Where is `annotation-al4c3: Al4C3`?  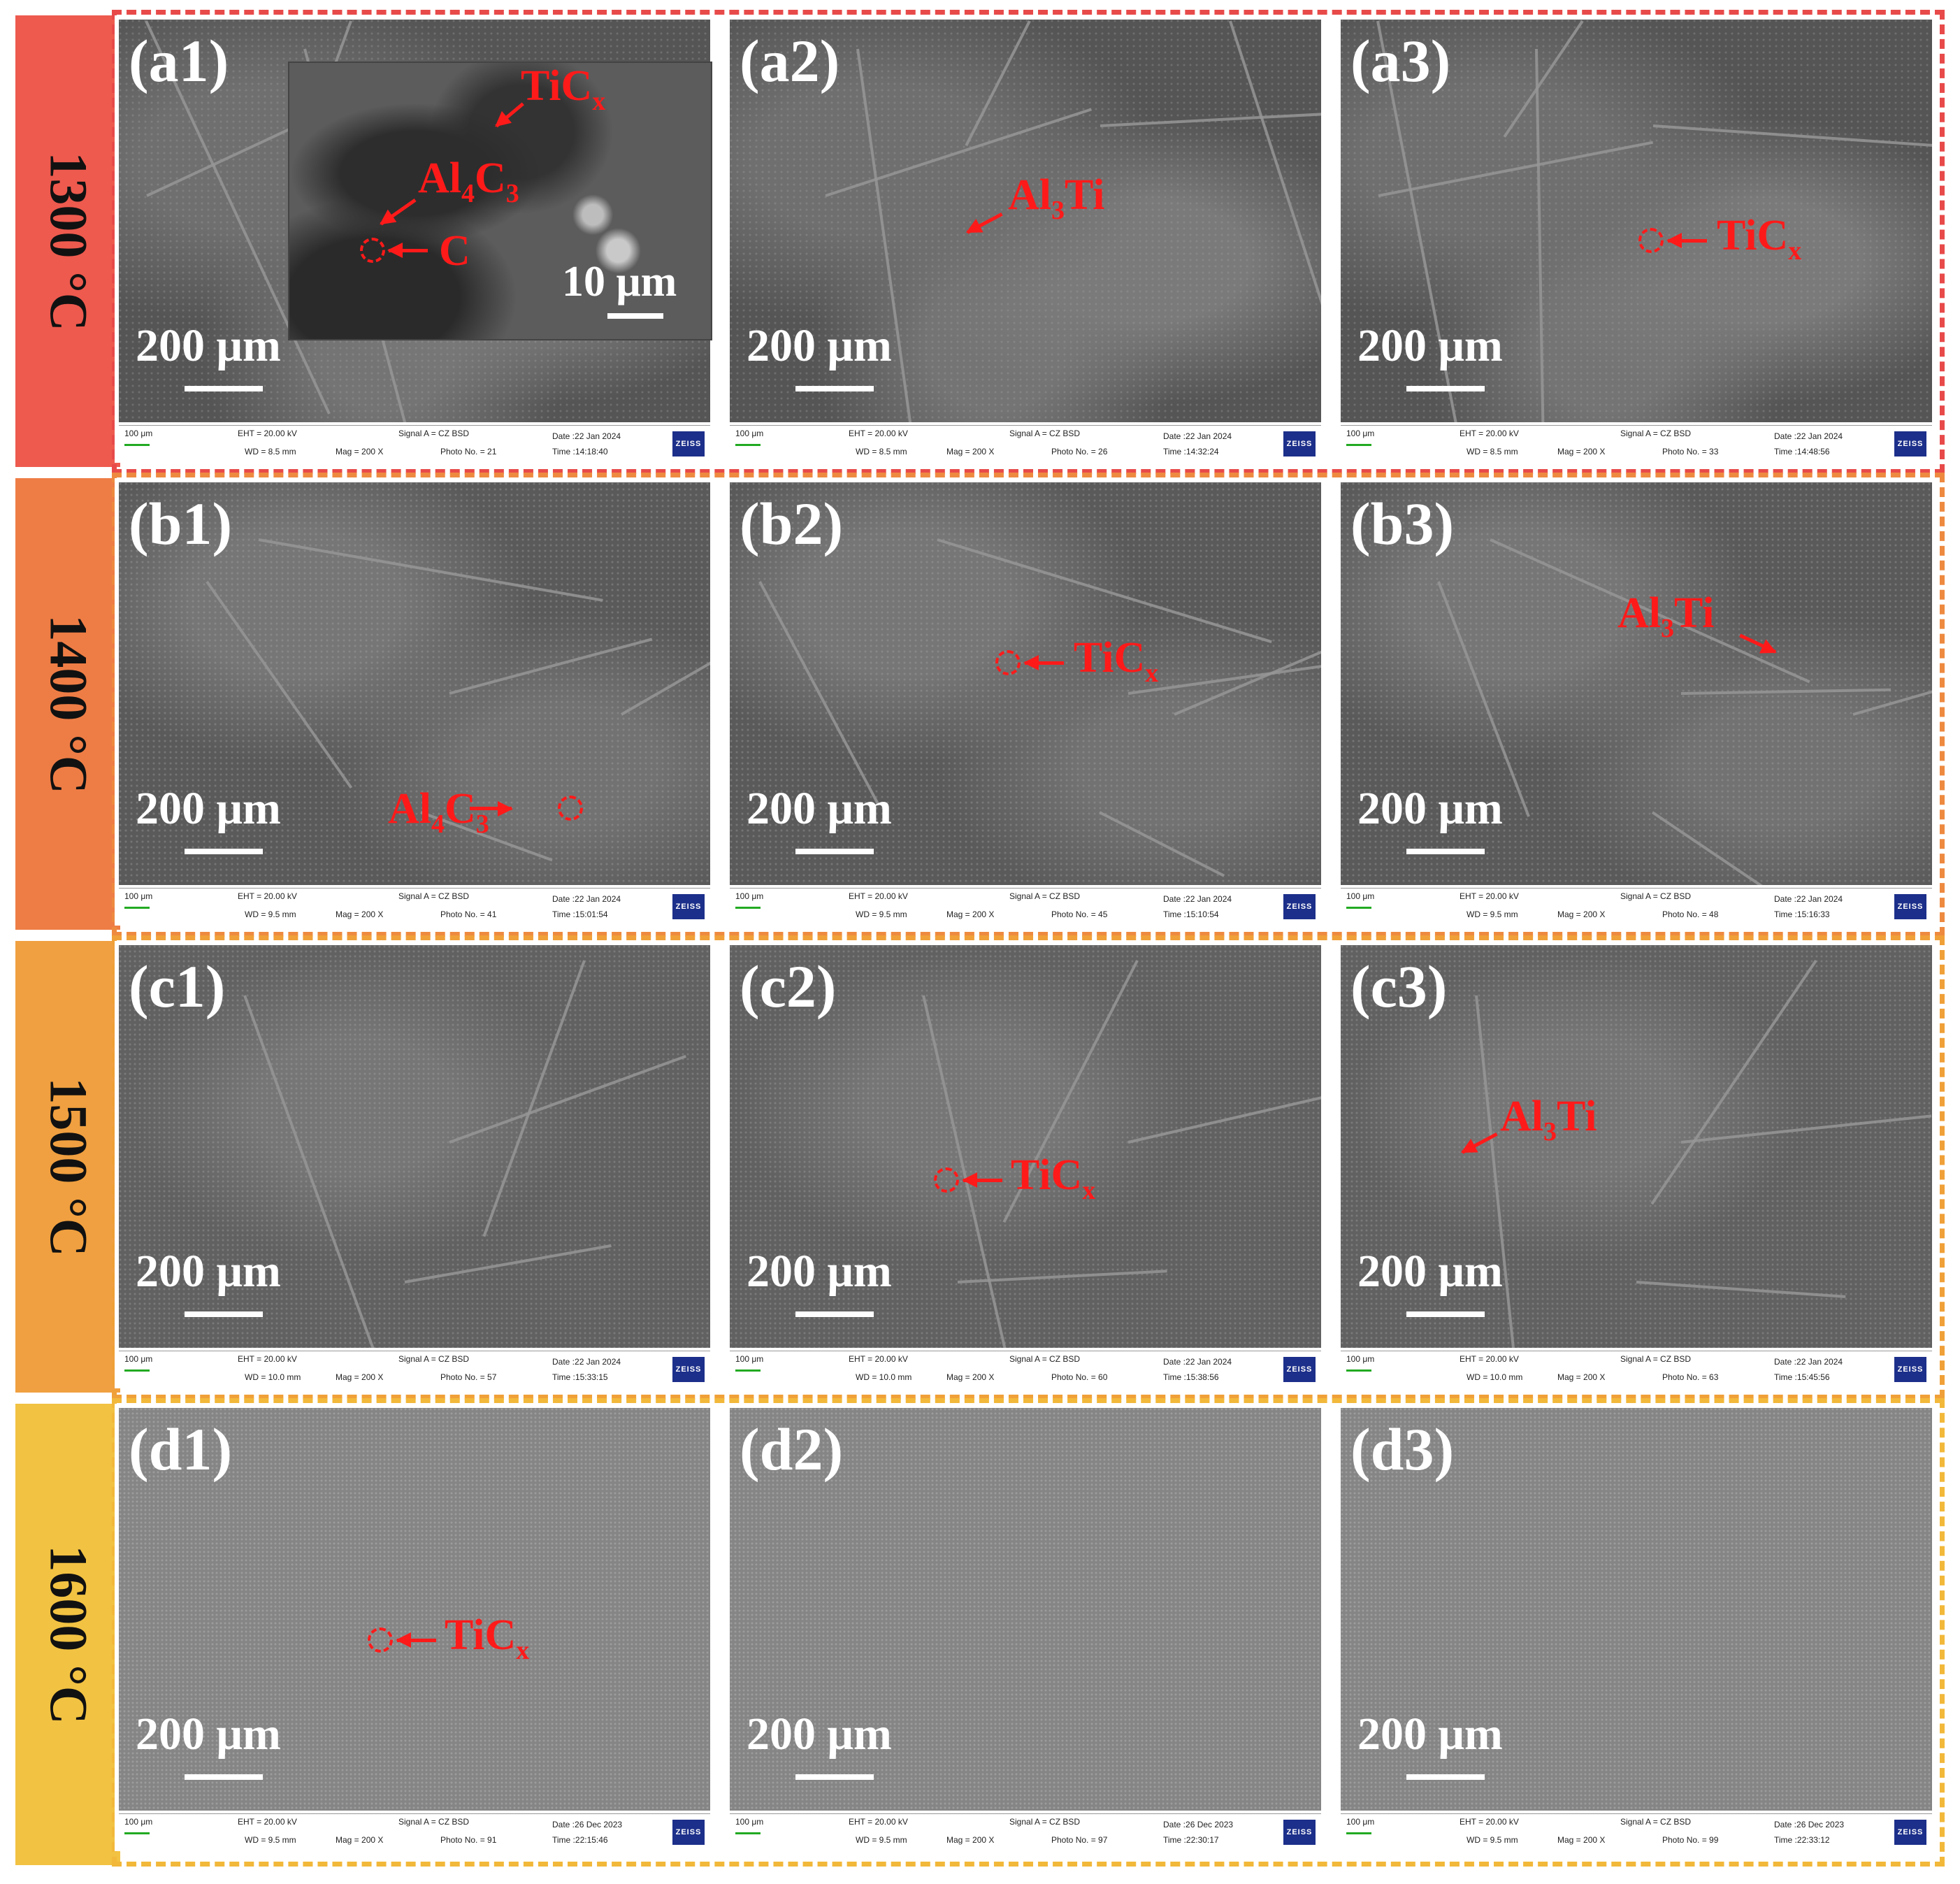 annotation-al4c3: Al4C3 is located at coordinates (468, 181).